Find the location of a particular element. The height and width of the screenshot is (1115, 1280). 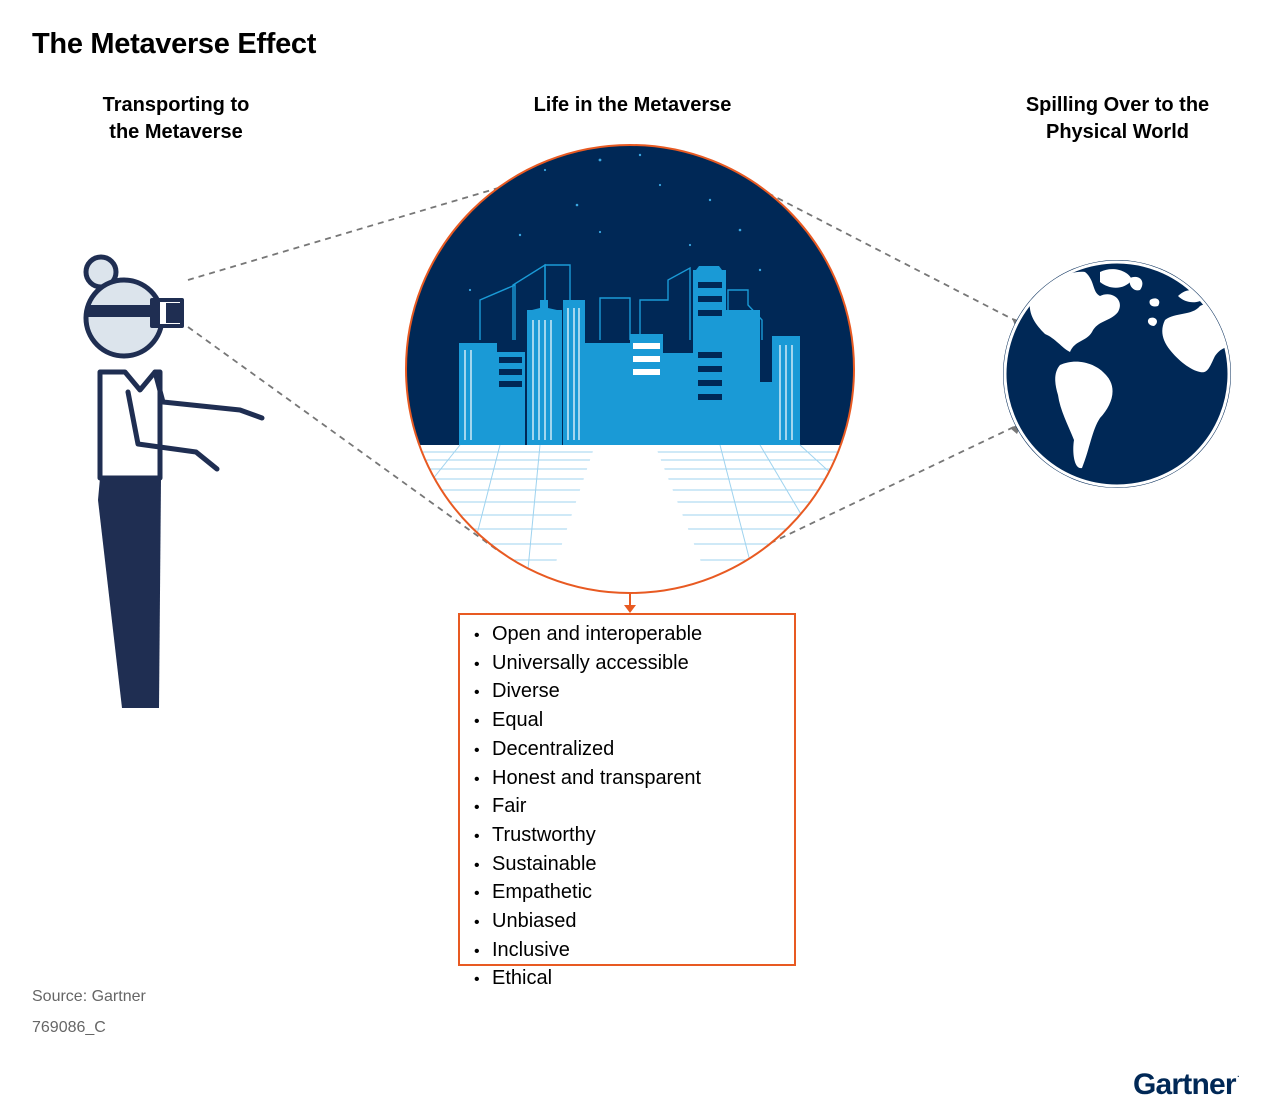

gartner-logo-text: Gartner is located at coordinates (1185, 1084).